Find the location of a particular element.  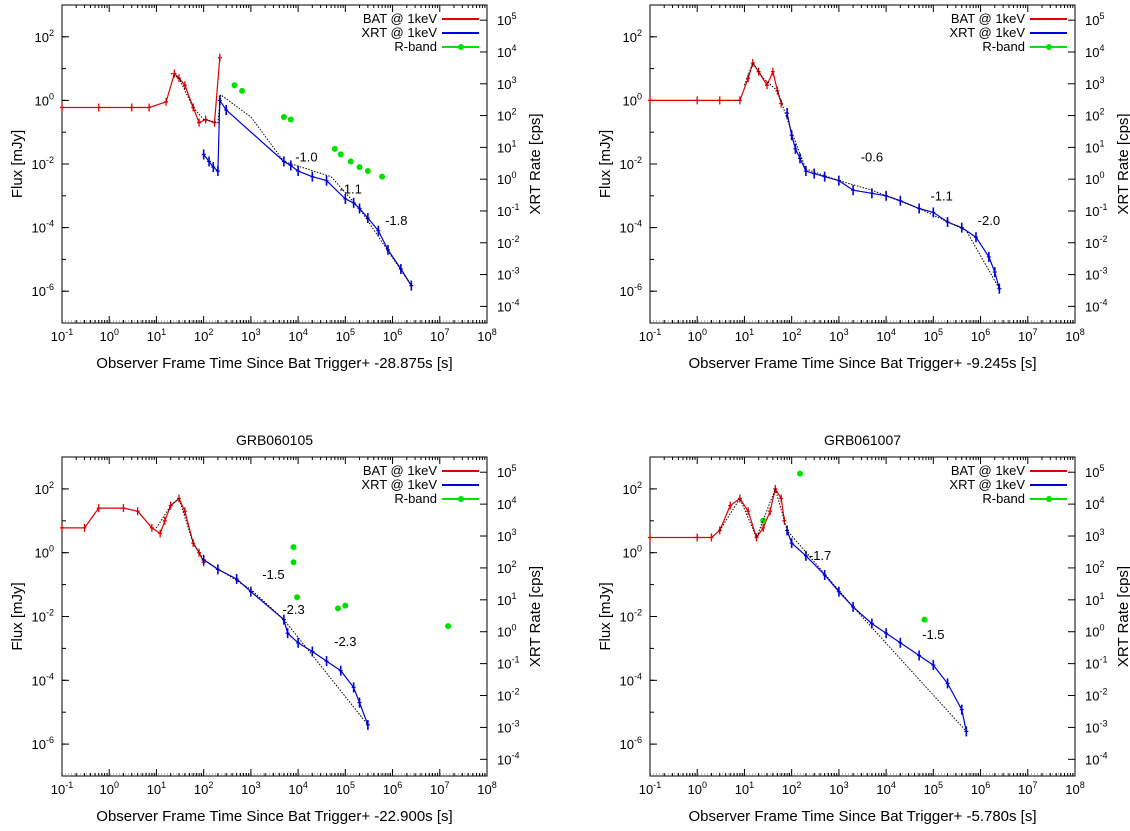

slope-annotation: -1.8 is located at coordinates (396, 220).